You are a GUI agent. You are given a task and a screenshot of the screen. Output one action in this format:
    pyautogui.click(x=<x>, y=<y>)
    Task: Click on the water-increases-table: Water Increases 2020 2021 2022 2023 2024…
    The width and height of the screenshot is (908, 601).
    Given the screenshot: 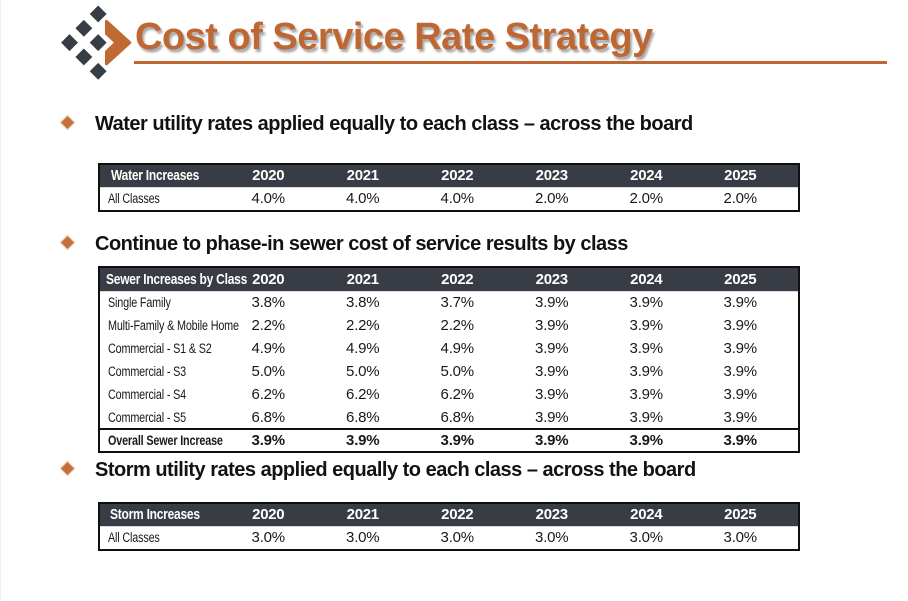 What is the action you would take?
    pyautogui.click(x=449, y=187)
    